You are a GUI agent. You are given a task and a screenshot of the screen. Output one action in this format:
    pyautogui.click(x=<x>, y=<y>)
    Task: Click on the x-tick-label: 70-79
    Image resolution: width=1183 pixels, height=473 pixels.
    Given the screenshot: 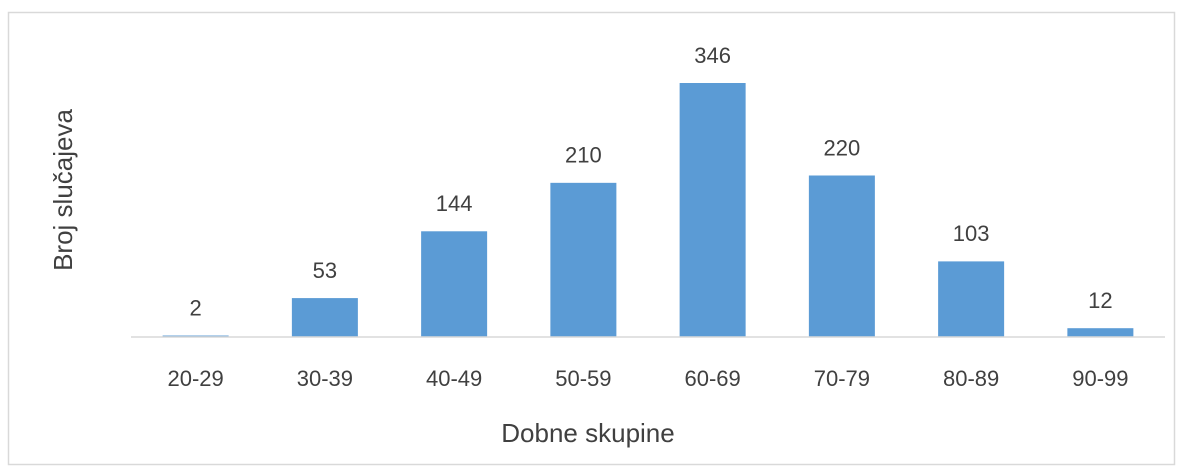 What is the action you would take?
    pyautogui.click(x=842, y=378)
    